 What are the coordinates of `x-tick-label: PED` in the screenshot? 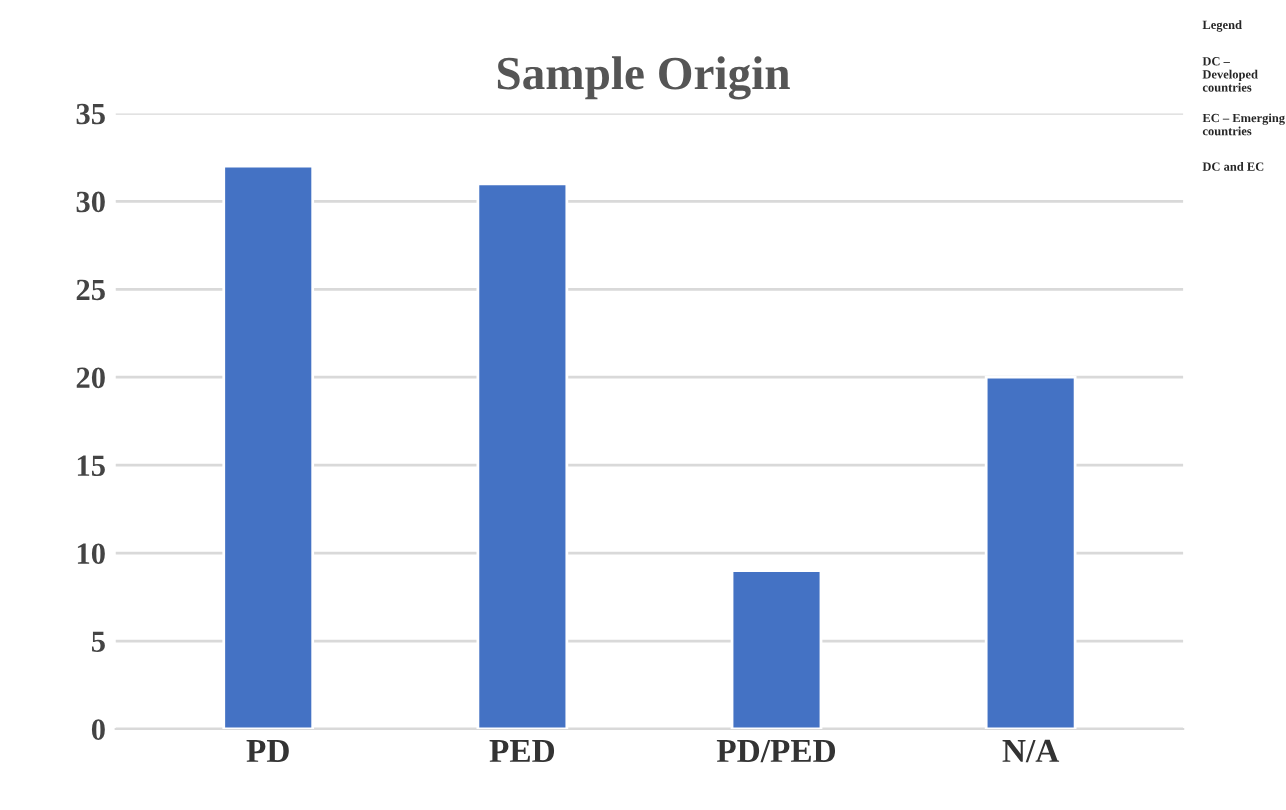 It's located at (522, 751).